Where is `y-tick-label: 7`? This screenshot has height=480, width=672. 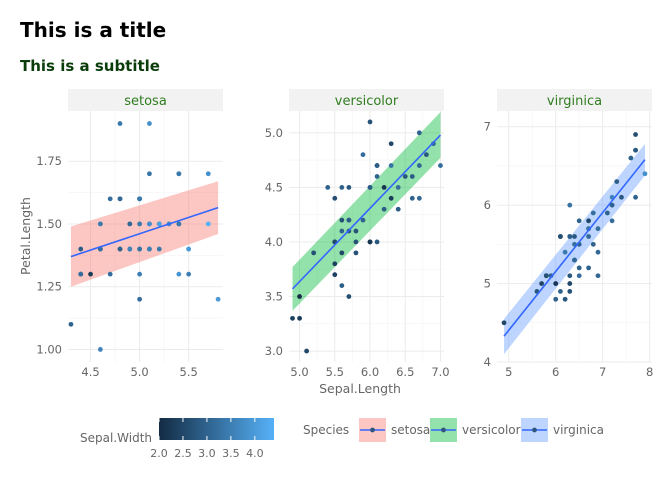 y-tick-label: 7 is located at coordinates (487, 127).